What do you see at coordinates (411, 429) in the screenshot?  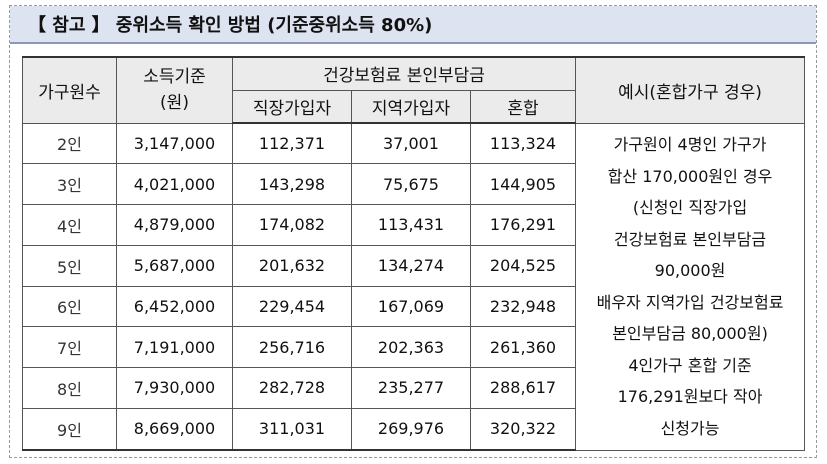 I see `regional-premium-cell: 269,976` at bounding box center [411, 429].